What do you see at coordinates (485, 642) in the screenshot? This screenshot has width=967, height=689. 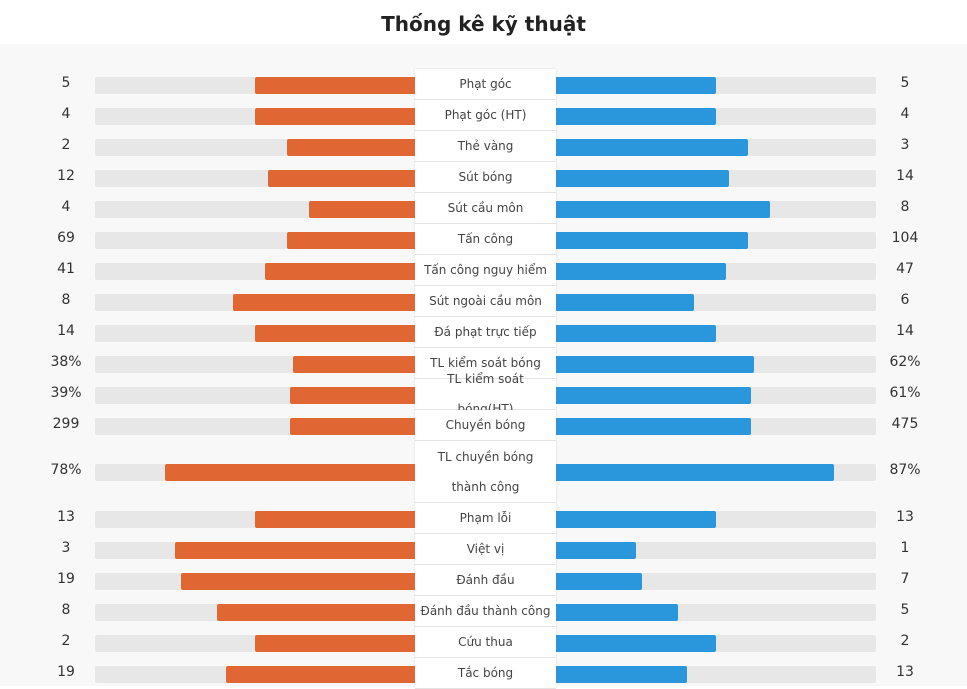 I see `stat-label: Cứu thua` at bounding box center [485, 642].